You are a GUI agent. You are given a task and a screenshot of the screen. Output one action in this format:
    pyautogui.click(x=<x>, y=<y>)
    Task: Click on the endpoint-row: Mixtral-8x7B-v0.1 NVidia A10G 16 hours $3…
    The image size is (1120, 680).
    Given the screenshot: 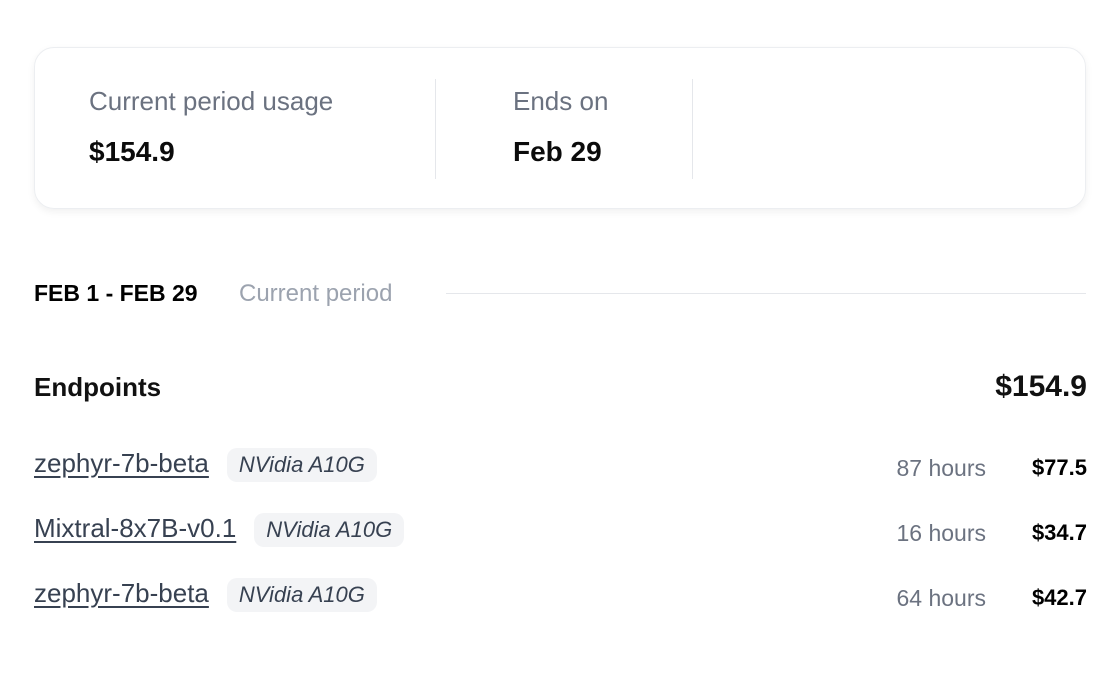 What is the action you would take?
    pyautogui.click(x=560, y=532)
    